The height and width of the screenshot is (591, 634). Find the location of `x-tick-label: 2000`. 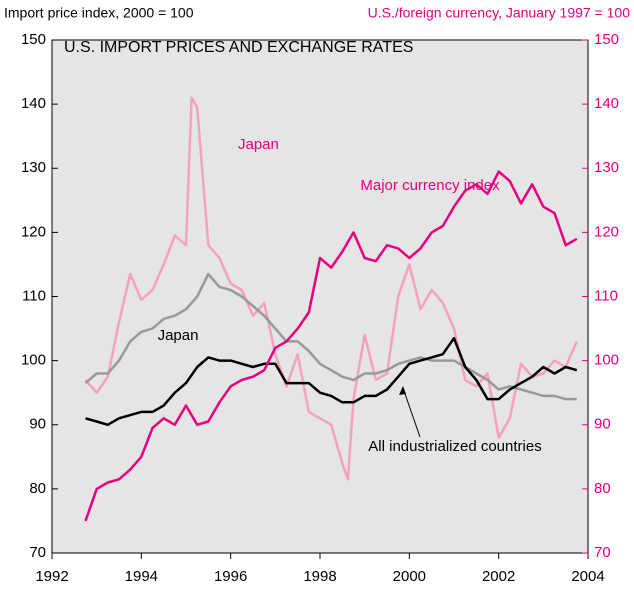

x-tick-label: 2000 is located at coordinates (409, 576).